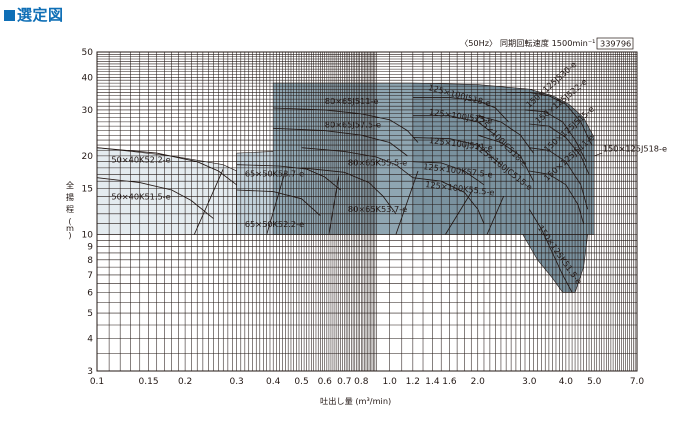 The width and height of the screenshot is (691, 426). I want to click on model-label-65×50K52.2-e: 65×50K52.2-e, so click(274, 224).